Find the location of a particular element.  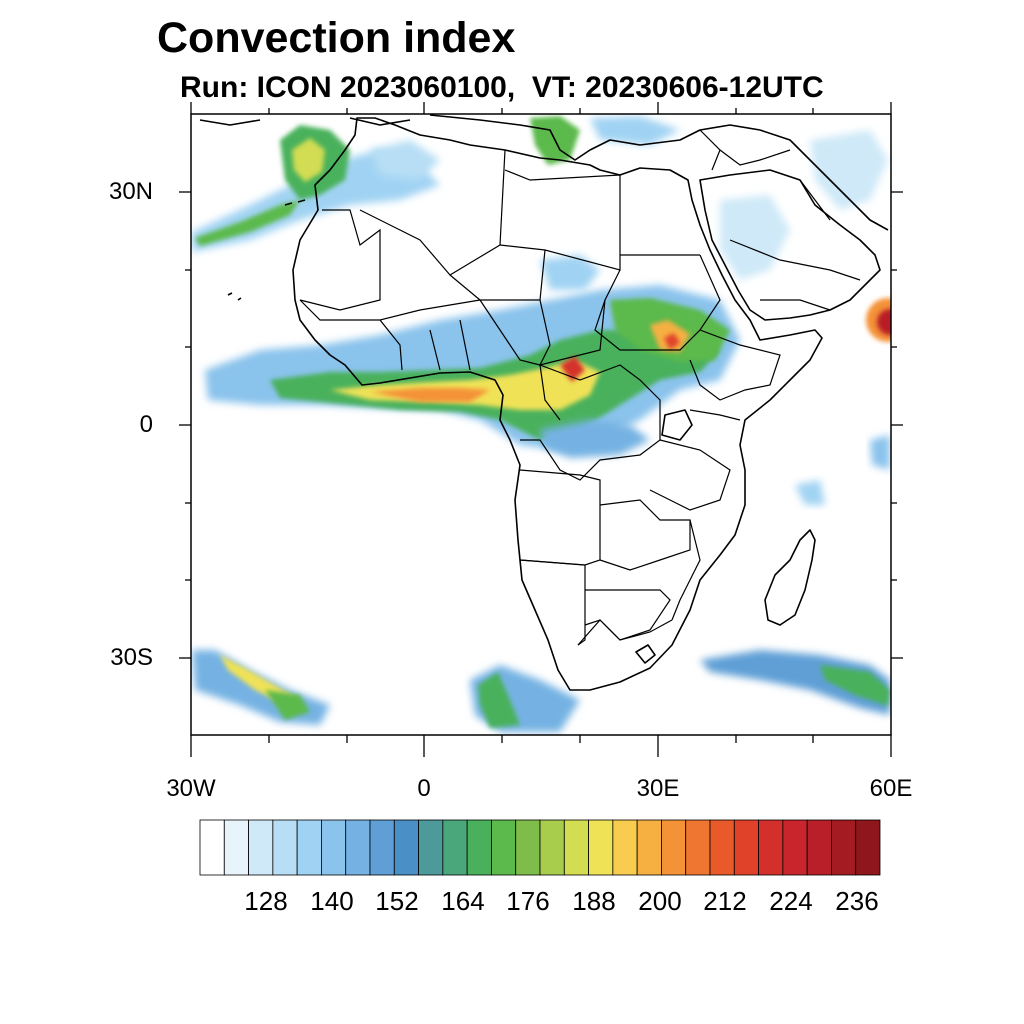

colorbar-label: 128 is located at coordinates (266, 901).